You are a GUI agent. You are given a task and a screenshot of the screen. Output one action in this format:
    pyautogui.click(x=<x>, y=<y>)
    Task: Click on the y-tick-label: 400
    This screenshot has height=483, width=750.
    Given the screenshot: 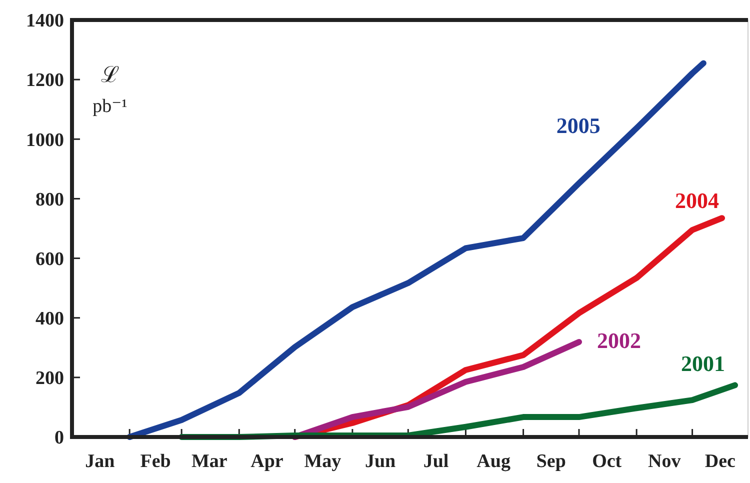 What is the action you would take?
    pyautogui.click(x=50, y=319)
    